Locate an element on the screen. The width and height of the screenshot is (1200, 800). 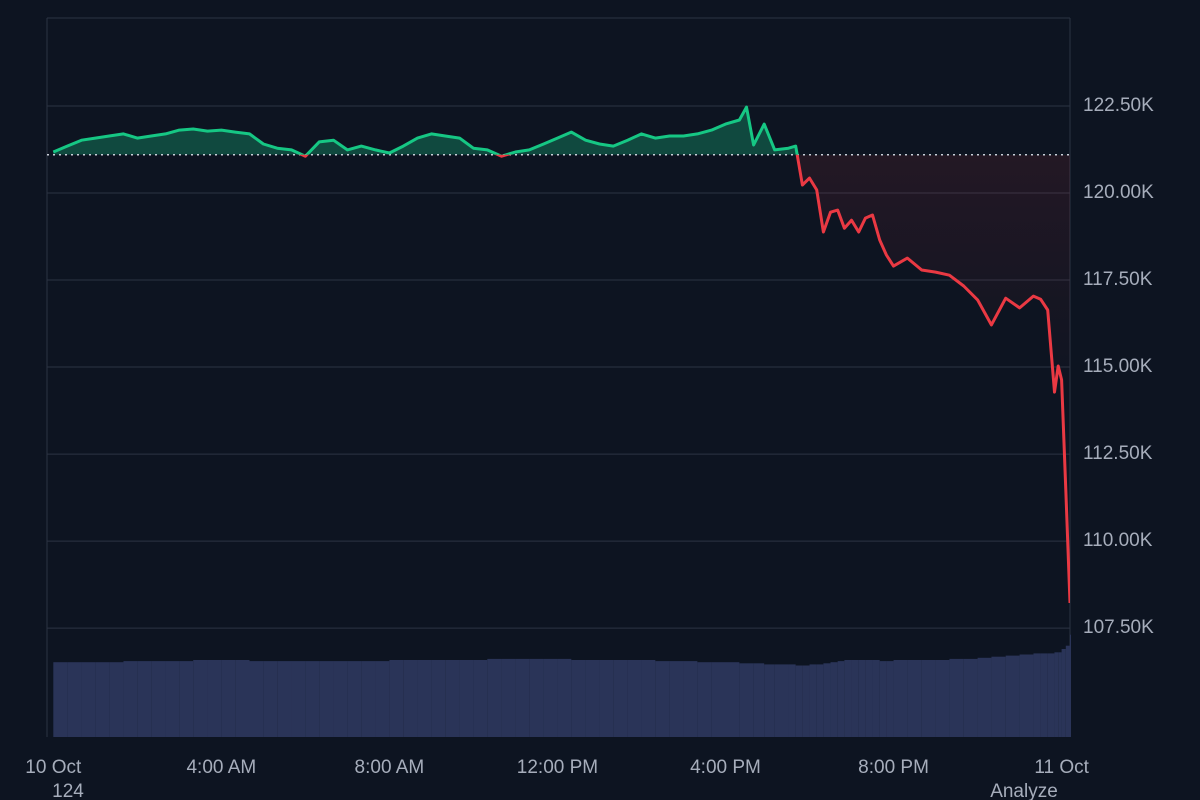
y-tick-label: 110.00K is located at coordinates (1118, 540).